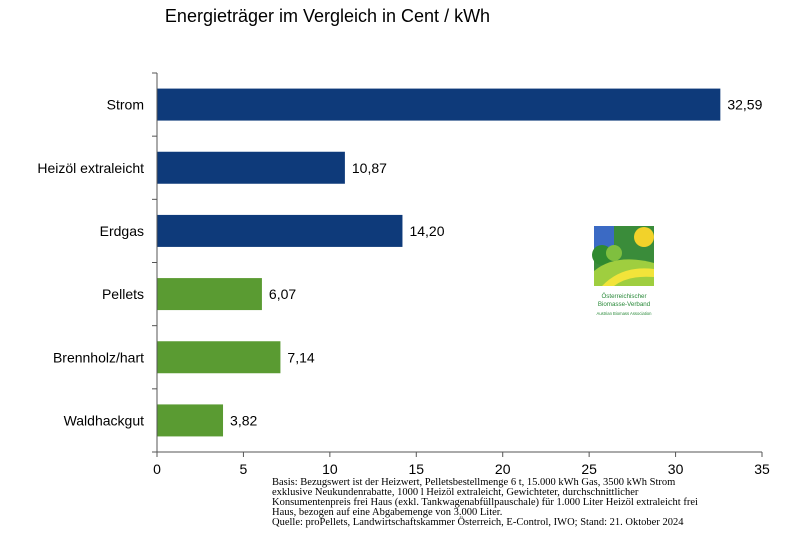 This screenshot has width=800, height=533. Describe the element at coordinates (426, 231) in the screenshot. I see `value-label: 14,20` at that location.